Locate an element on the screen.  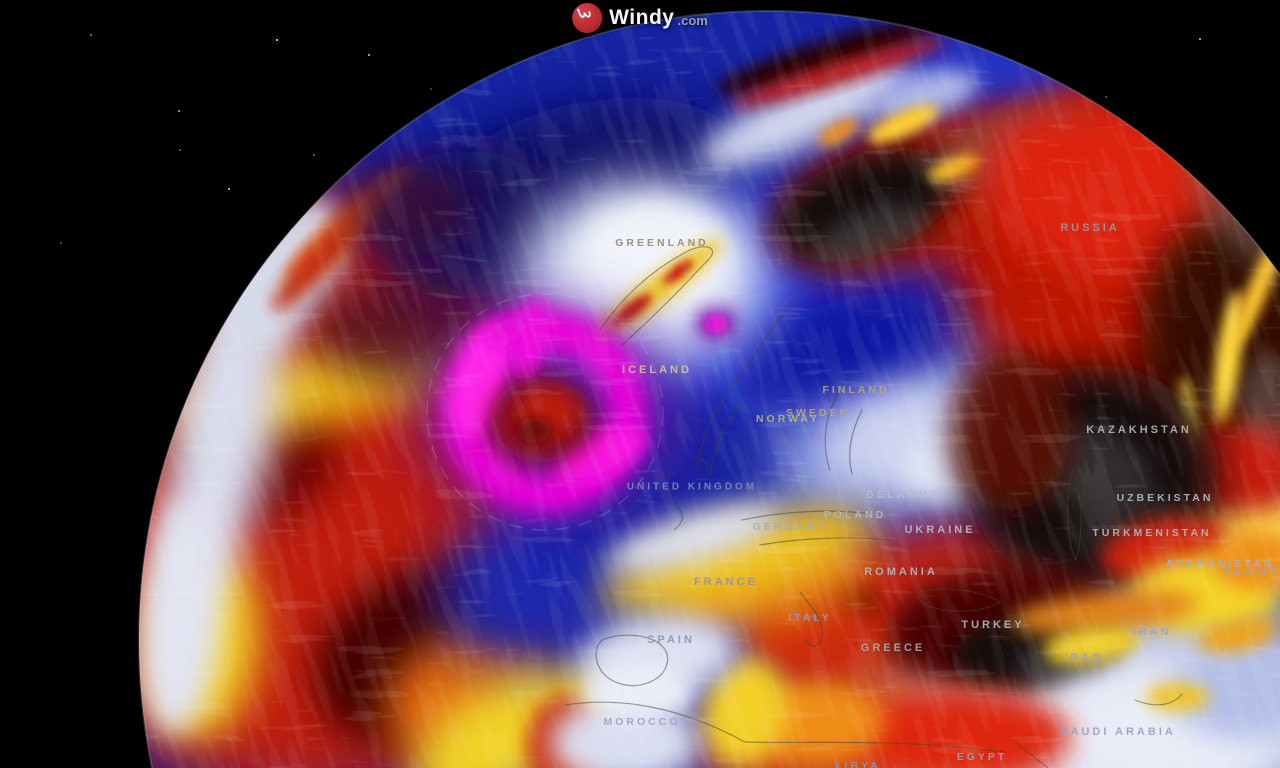
windy-logo-icon is located at coordinates (587, 18).